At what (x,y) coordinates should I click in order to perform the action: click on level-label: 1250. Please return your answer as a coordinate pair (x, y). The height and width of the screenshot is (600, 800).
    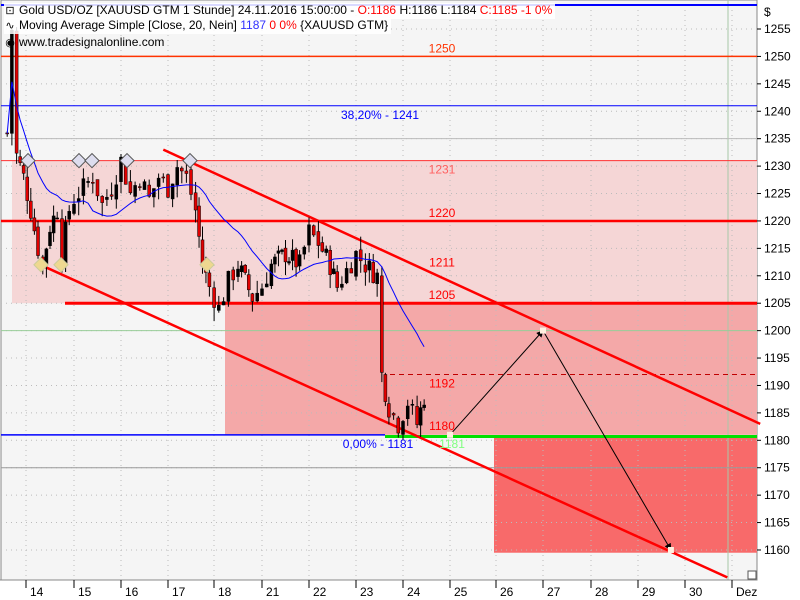
    Looking at the image, I should click on (442, 48).